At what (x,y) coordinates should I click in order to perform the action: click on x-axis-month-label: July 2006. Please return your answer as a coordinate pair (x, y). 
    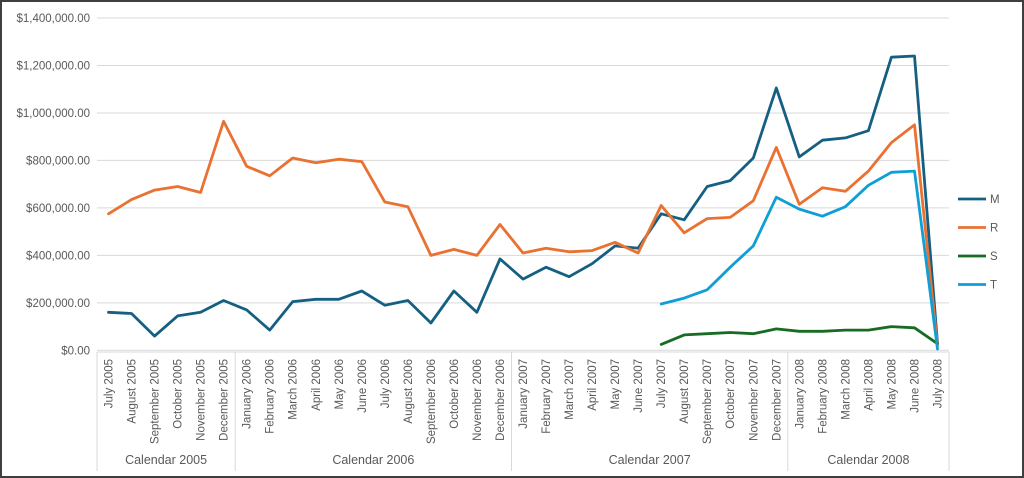
    Looking at the image, I should click on (386, 383).